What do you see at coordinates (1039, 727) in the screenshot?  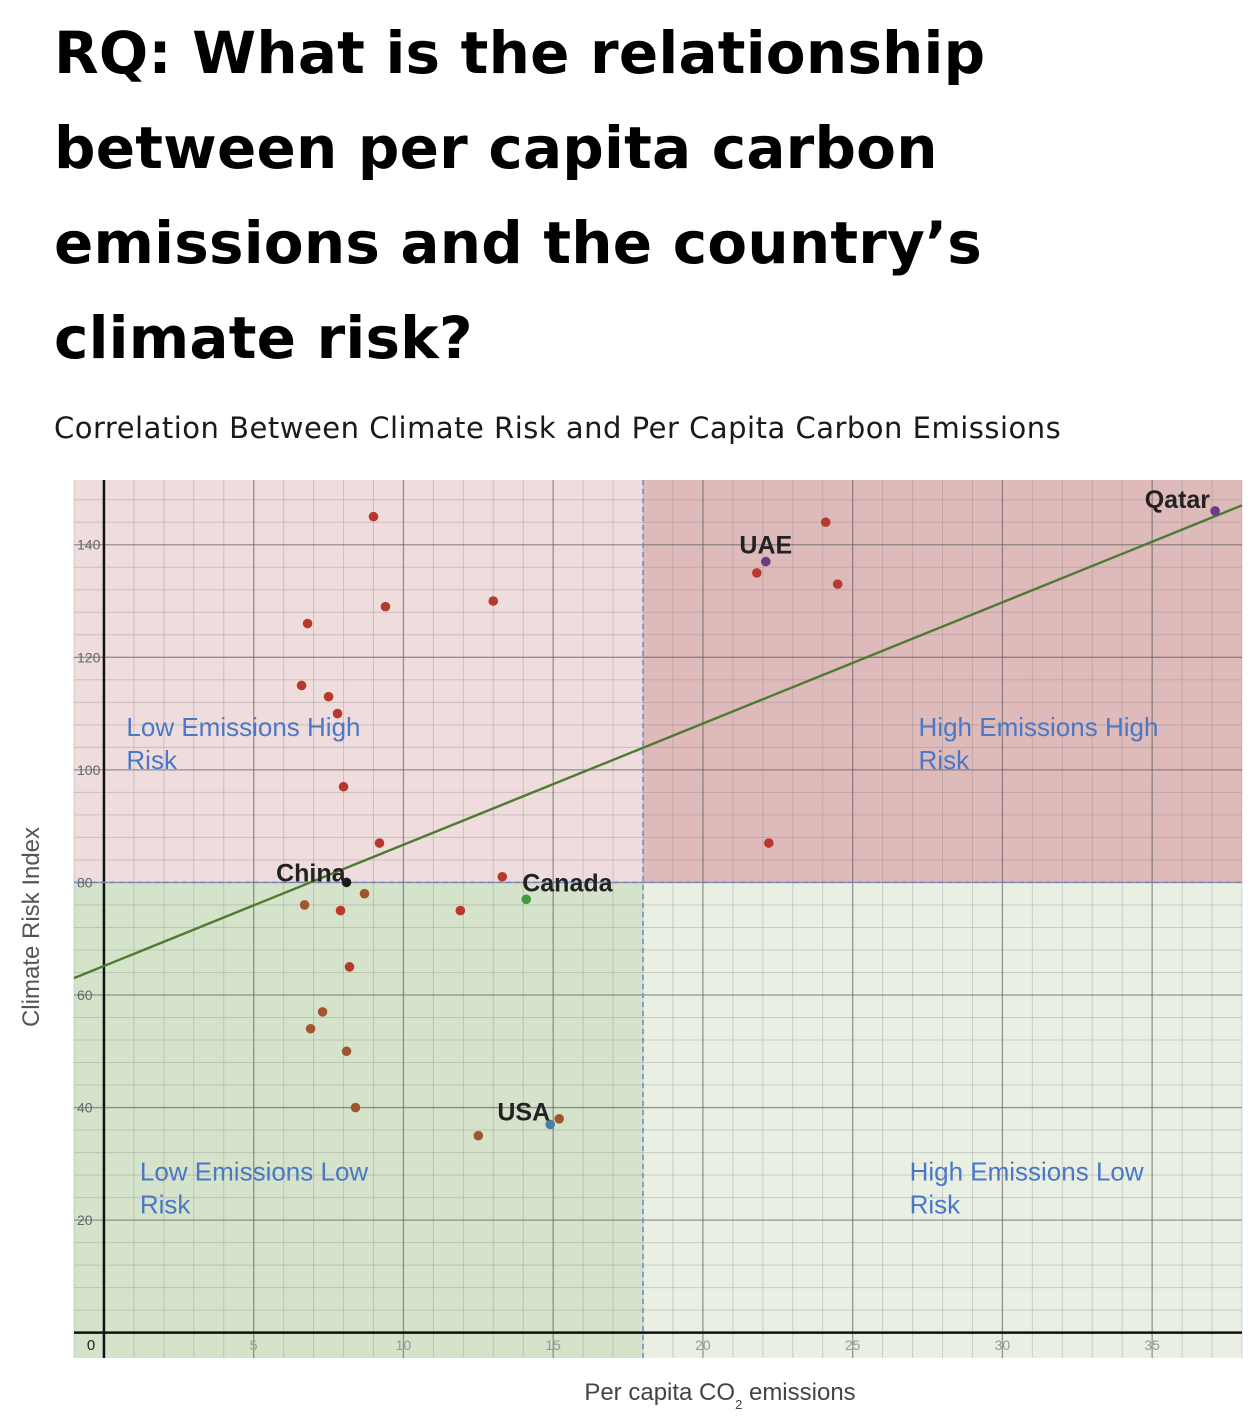 I see `quadrant-label-line: High Emissions High` at bounding box center [1039, 727].